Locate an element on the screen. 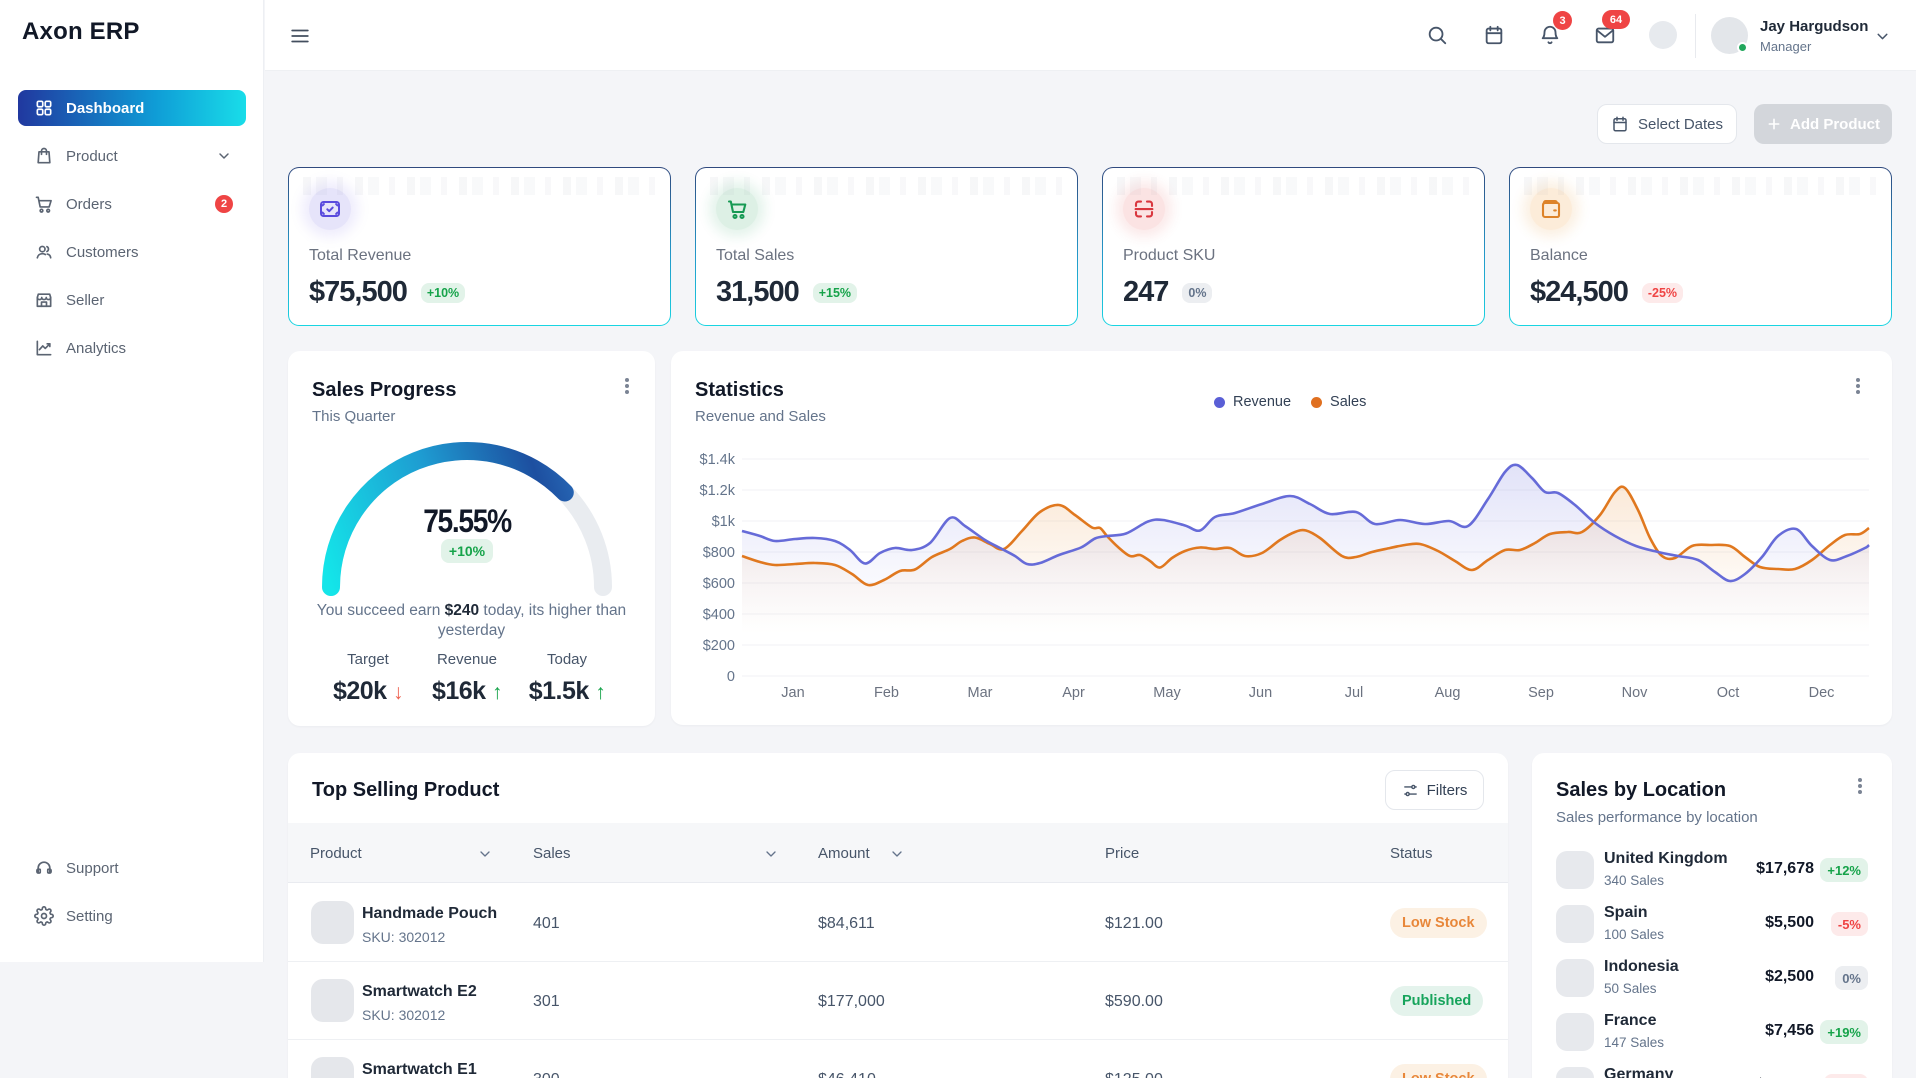 The width and height of the screenshot is (1916, 1078). svg-text: $800 is located at coordinates (719, 553).